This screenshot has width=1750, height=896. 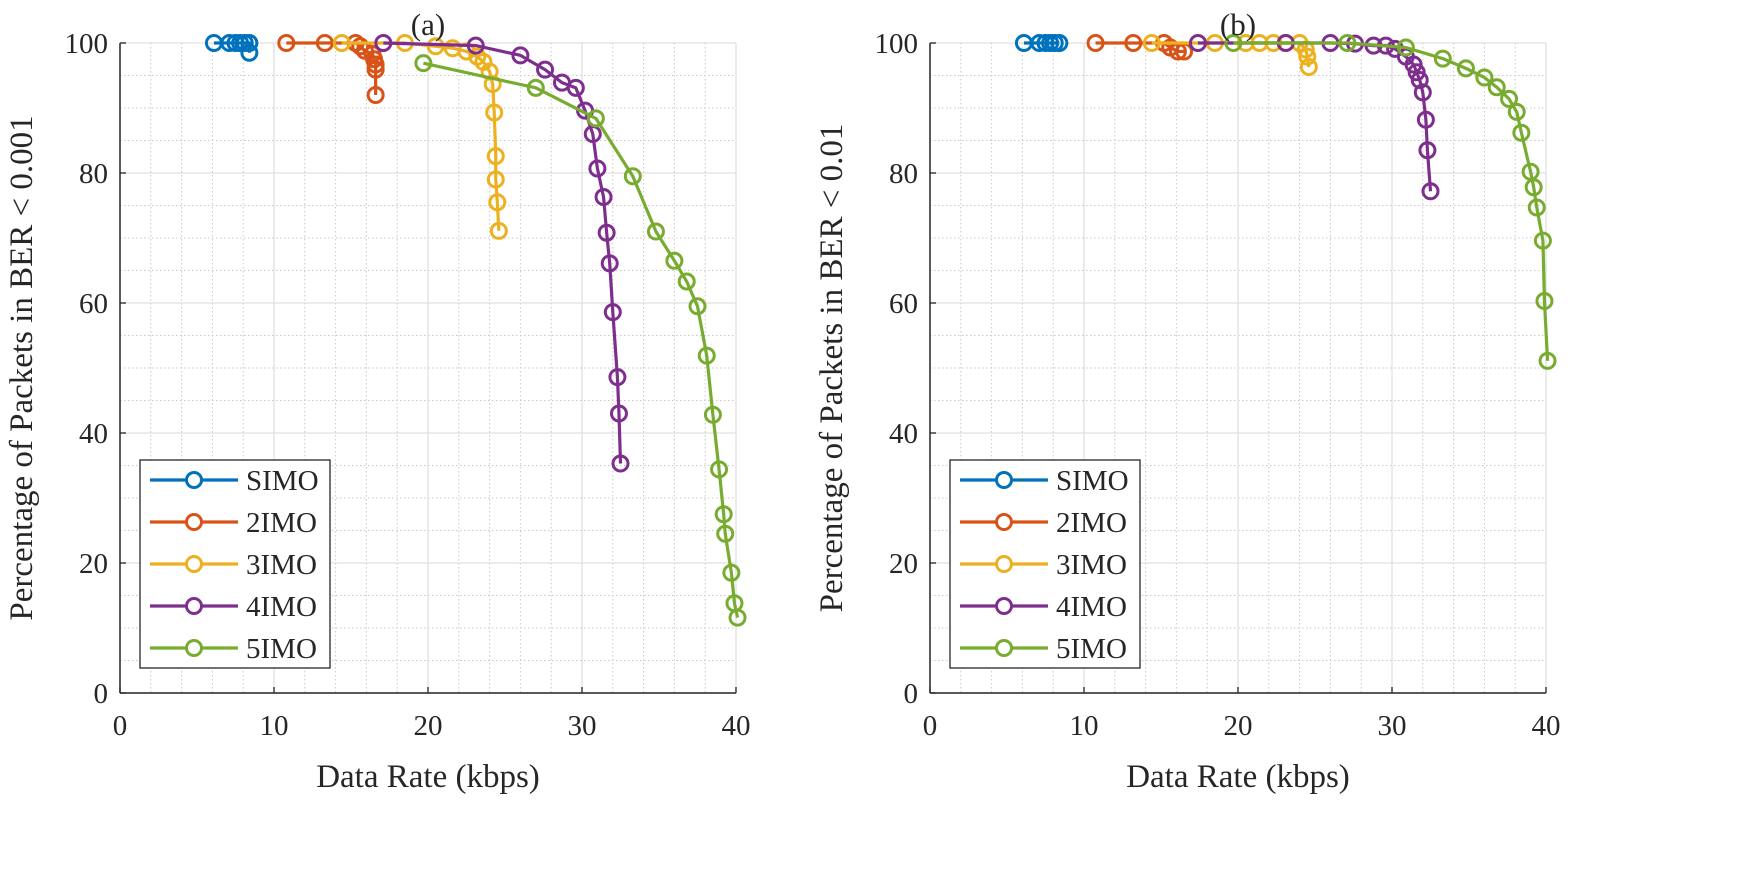 I want to click on y-tick-label: 100, so click(x=87, y=44).